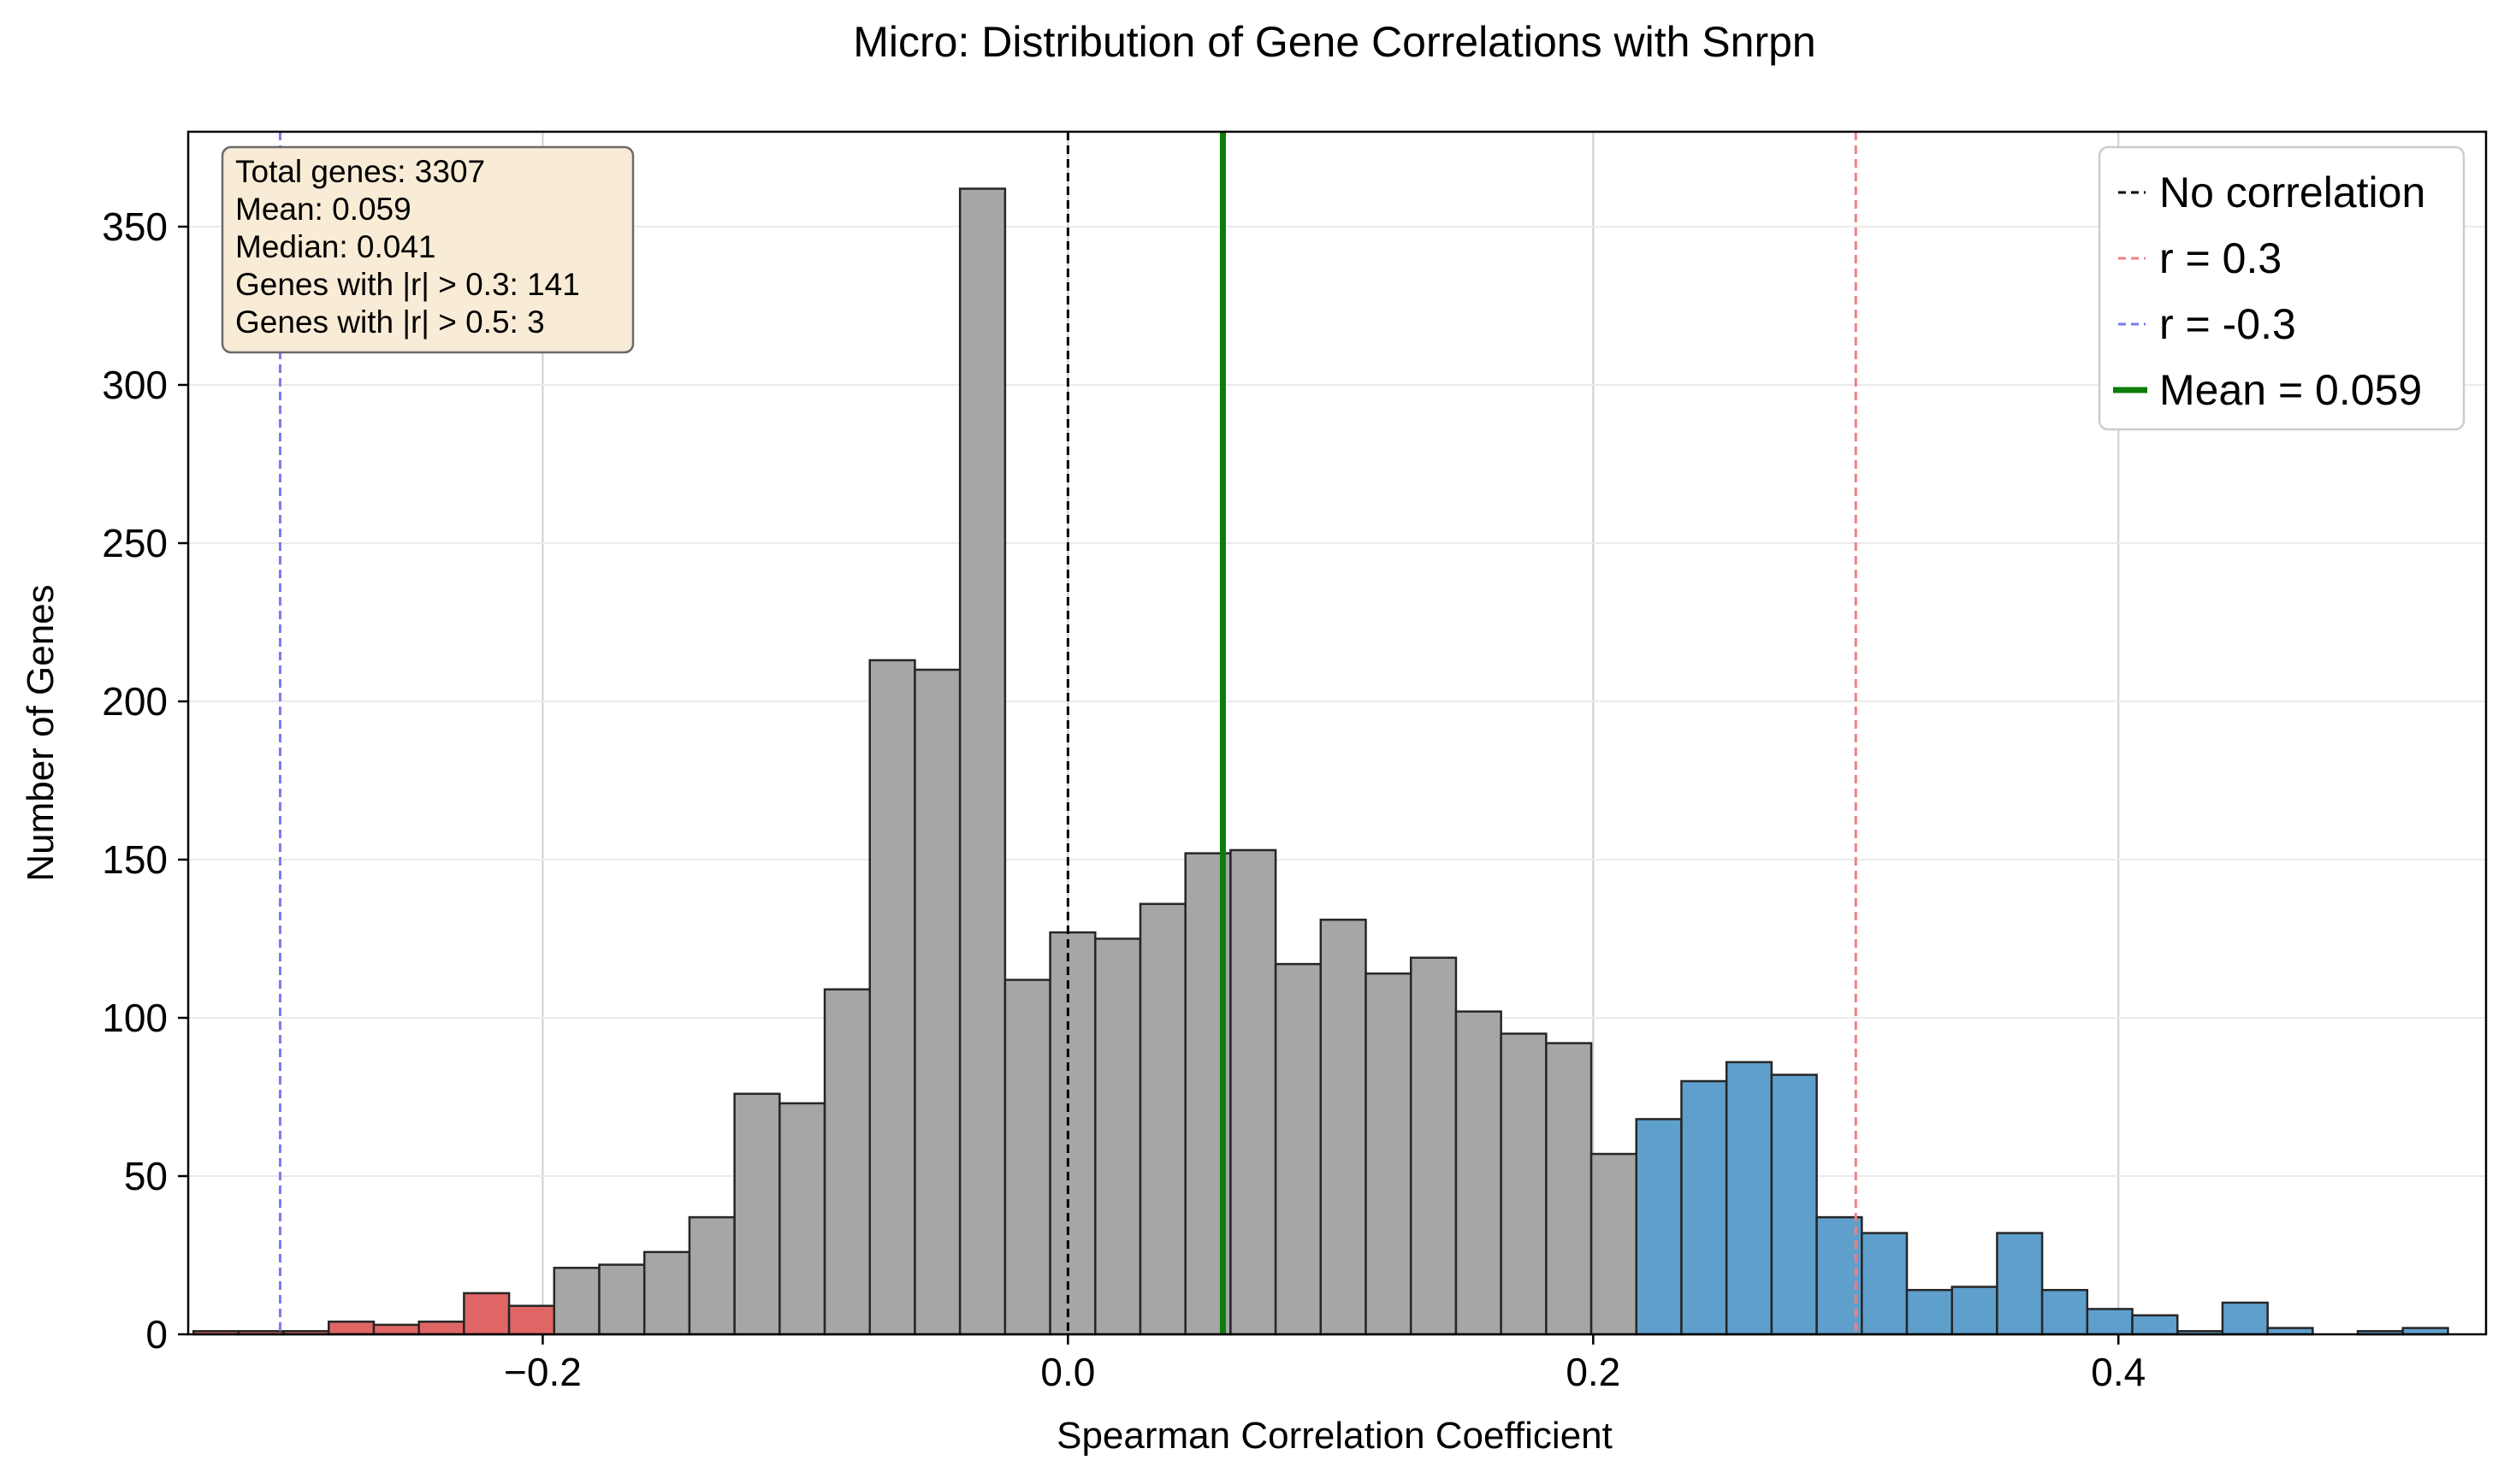  What do you see at coordinates (146, 1176) in the screenshot?
I see `y-tick-label: 50` at bounding box center [146, 1176].